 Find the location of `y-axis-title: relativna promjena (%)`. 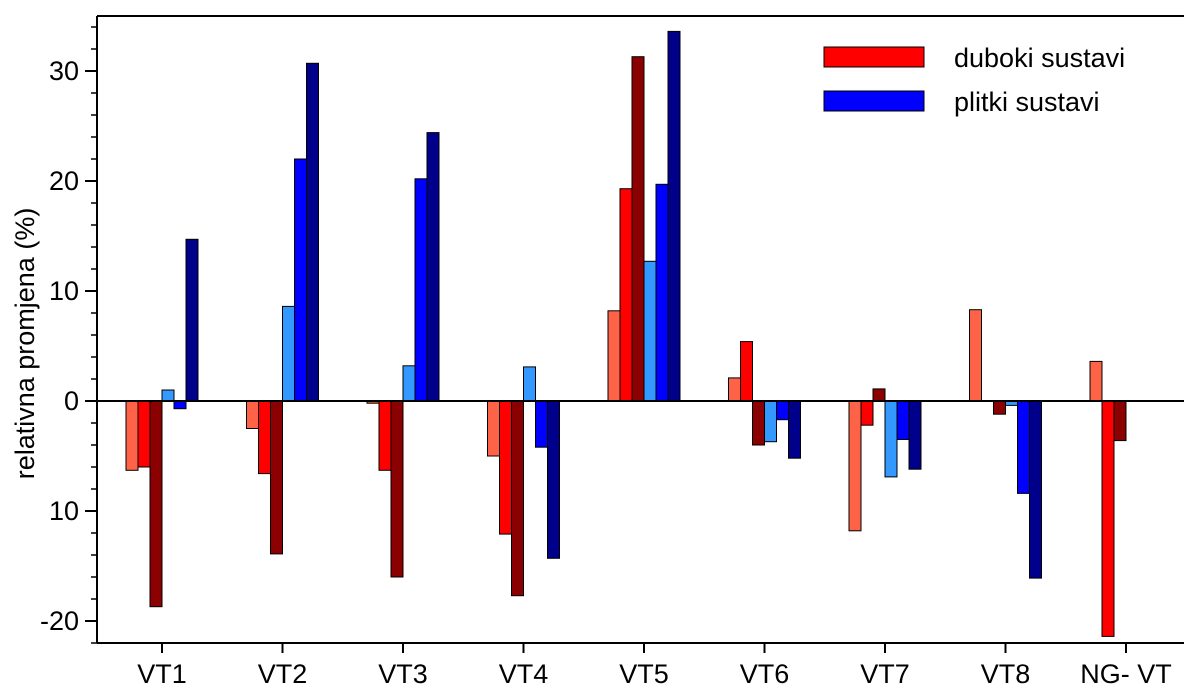

y-axis-title: relativna promjena (%) is located at coordinates (25, 344).